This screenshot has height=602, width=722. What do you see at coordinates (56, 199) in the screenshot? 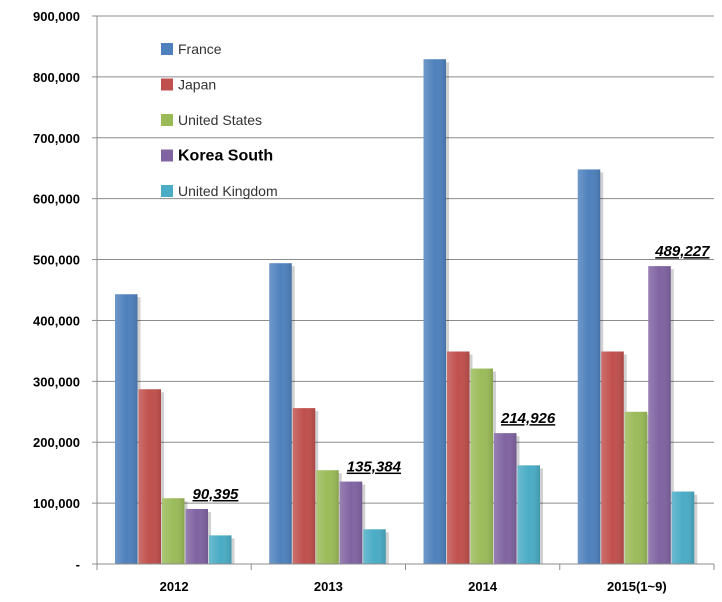
I see `y-tick-label: 600,000` at bounding box center [56, 199].